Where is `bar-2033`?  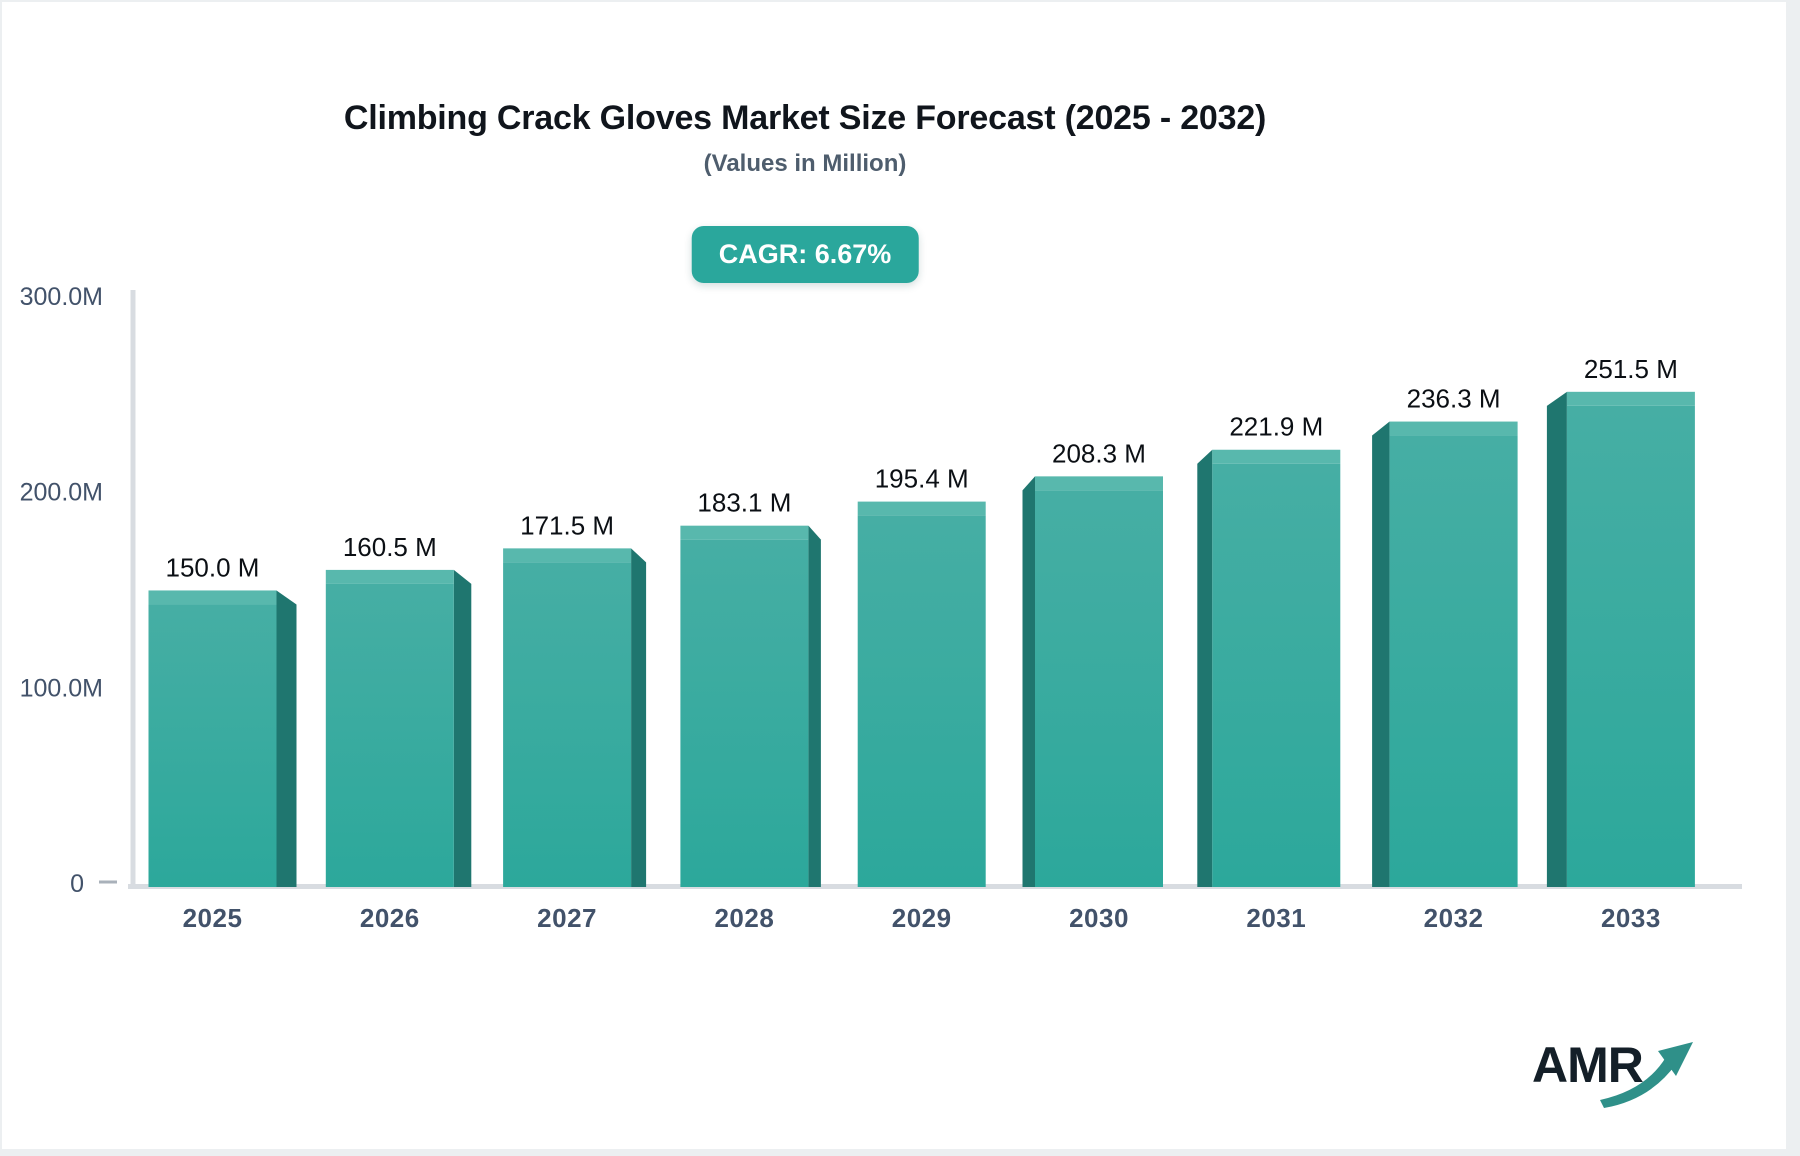
bar-2033 is located at coordinates (1620, 639).